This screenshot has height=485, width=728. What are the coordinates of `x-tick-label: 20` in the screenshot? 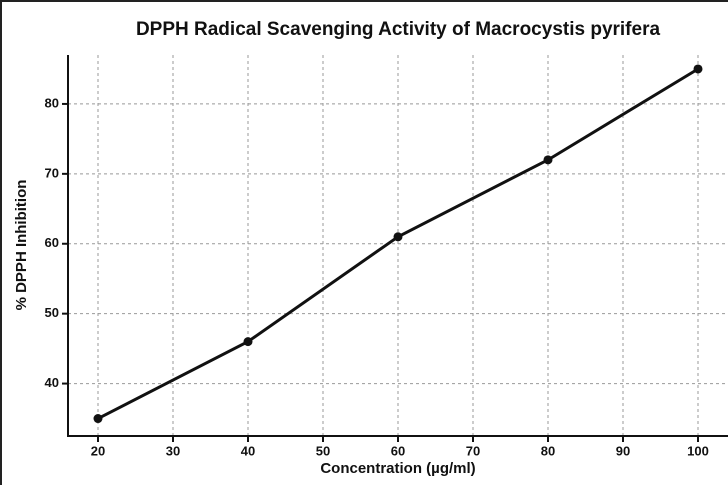 It's located at (98, 450).